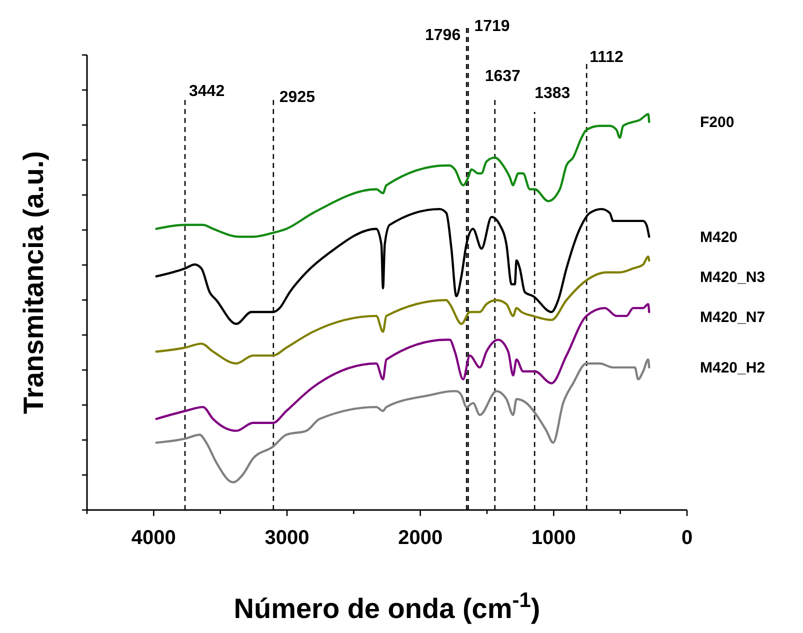  I want to click on text: 1383, so click(552, 93).